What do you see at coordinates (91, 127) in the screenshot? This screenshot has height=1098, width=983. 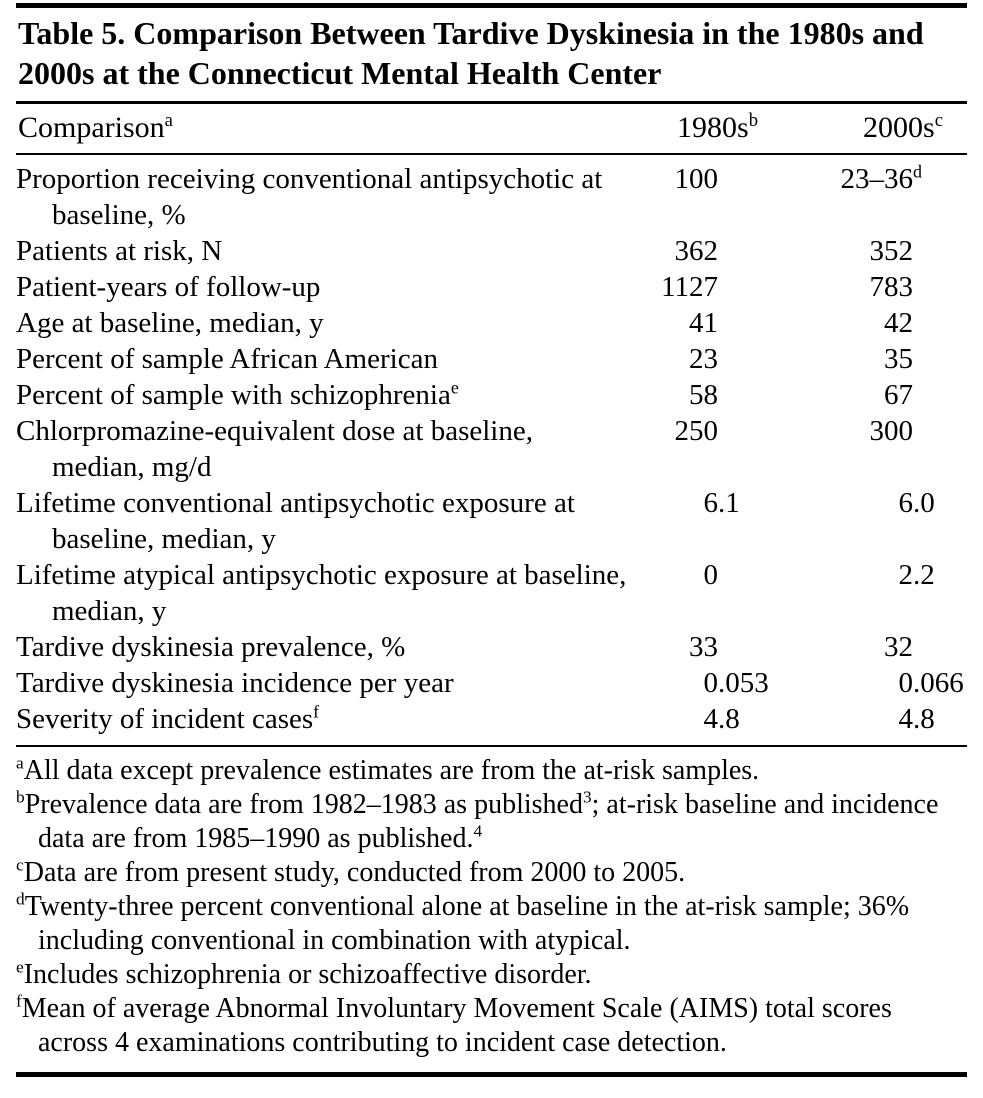 I see `column-header-comparison-text: Comparison` at bounding box center [91, 127].